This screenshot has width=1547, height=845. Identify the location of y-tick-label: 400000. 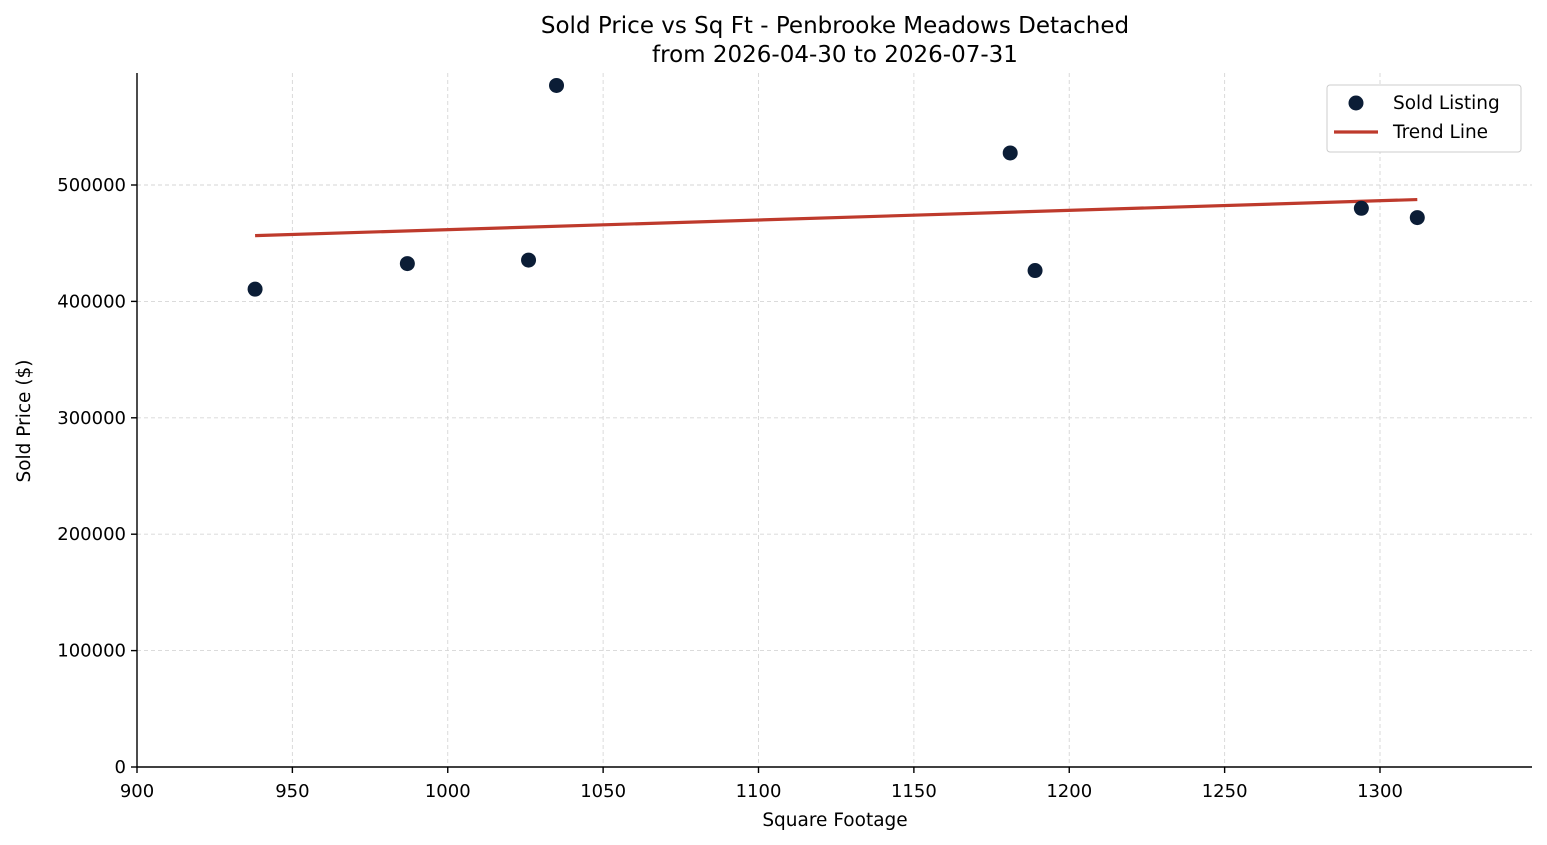
(91, 301).